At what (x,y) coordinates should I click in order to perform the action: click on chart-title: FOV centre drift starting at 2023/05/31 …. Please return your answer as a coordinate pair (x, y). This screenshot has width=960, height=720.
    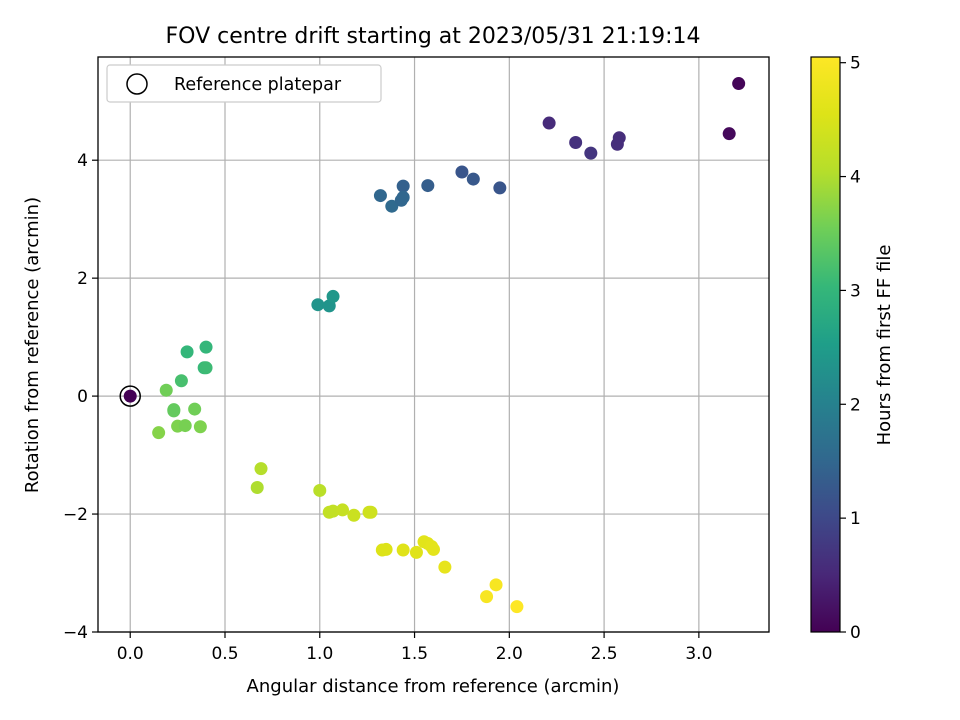
    Looking at the image, I should click on (433, 36).